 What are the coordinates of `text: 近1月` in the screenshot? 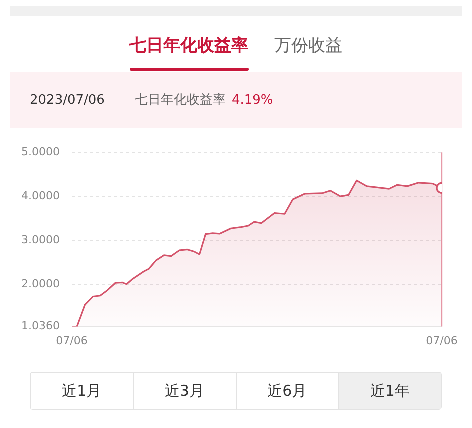 It's located at (82, 391).